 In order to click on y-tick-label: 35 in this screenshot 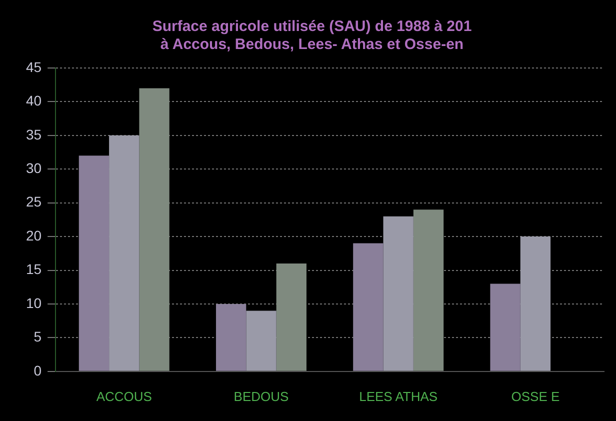, I will do `click(34, 134)`.